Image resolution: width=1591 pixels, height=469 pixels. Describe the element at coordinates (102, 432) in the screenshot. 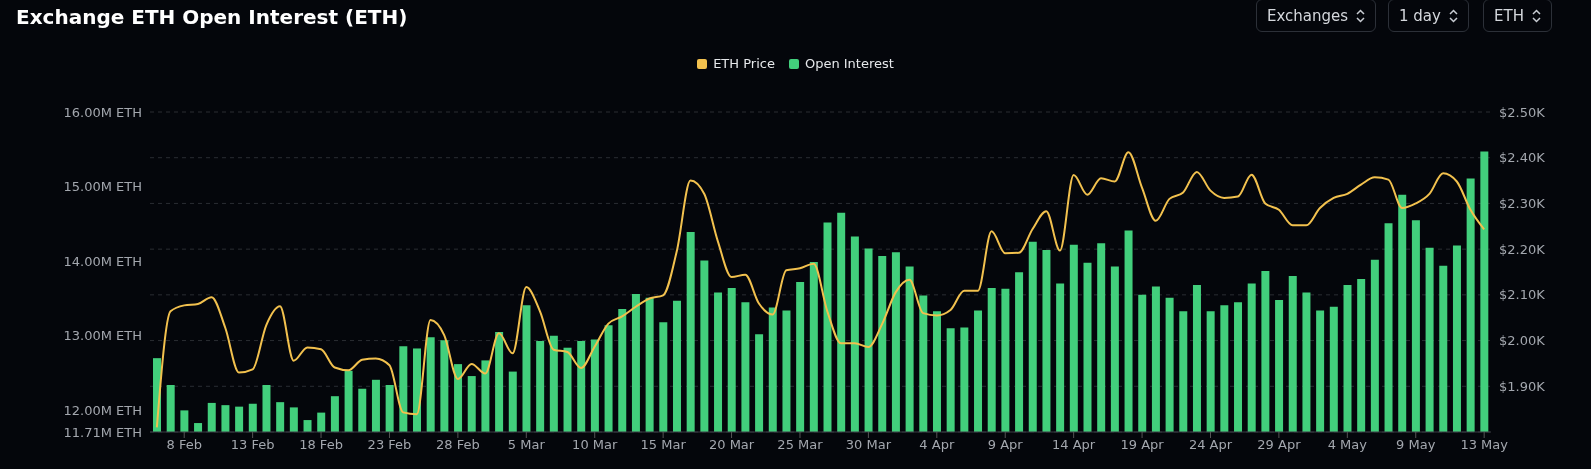

I see `y-tick-label: 11.71M ETH` at that location.